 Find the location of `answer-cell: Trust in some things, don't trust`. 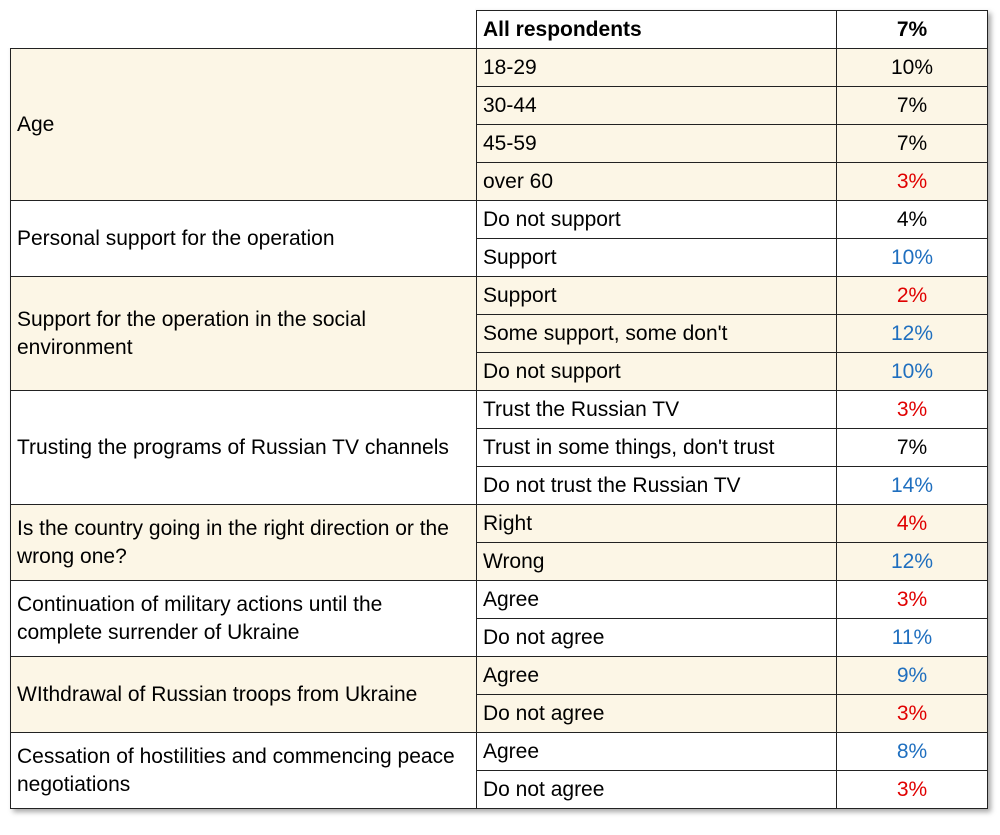

answer-cell: Trust in some things, don't trust is located at coordinates (656, 447).